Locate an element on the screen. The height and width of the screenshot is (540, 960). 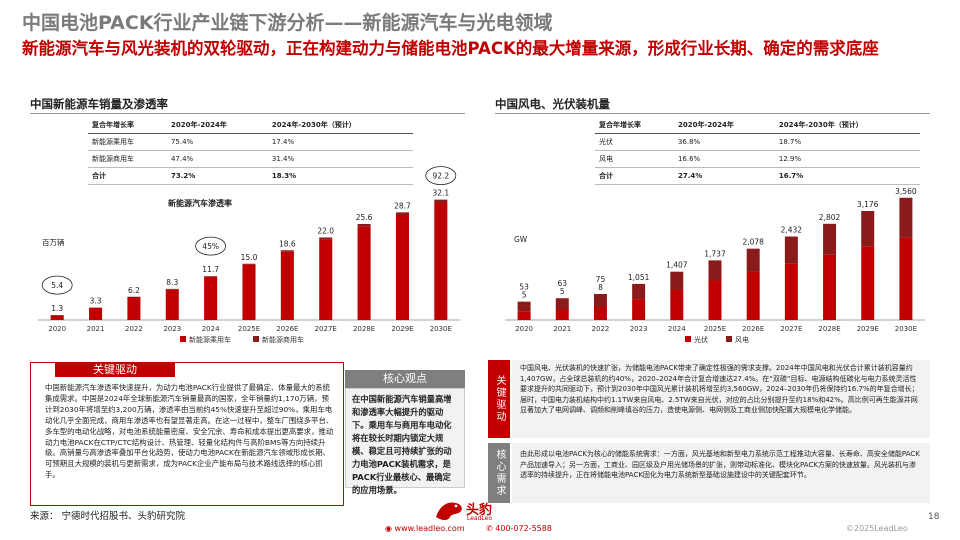
left-chart-unit: 百万辆 is located at coordinates (53, 242).